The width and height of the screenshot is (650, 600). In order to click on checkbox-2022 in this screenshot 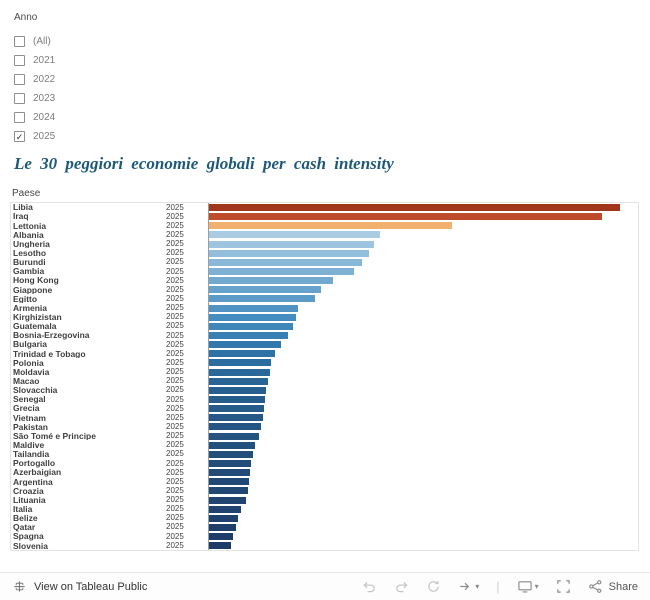, I will do `click(19, 79)`.